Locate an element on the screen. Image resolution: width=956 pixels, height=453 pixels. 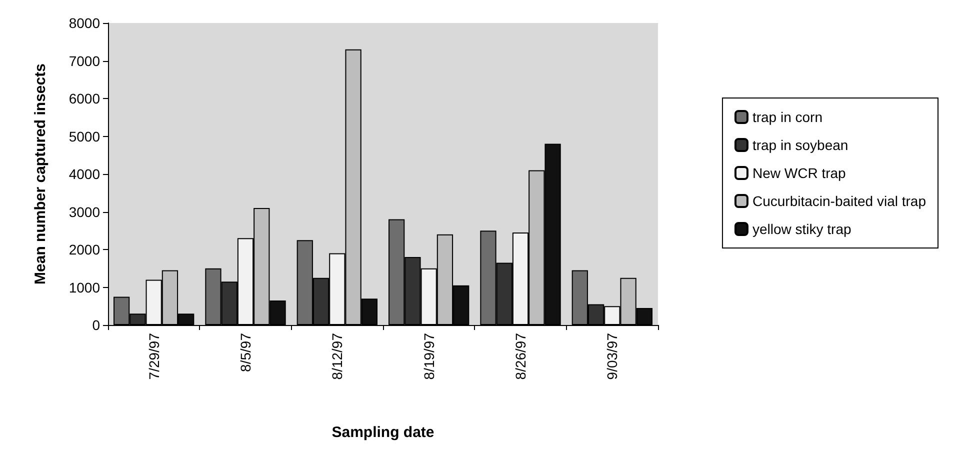
y-tick-label: 0 is located at coordinates (96, 325).